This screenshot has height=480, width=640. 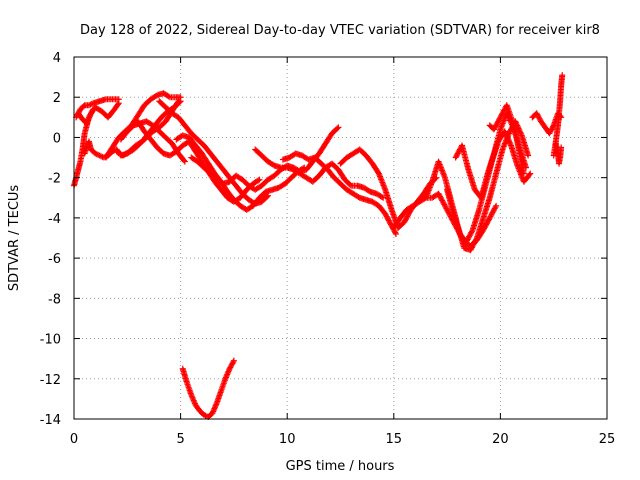 I want to click on y-axis-label: SDTVAR / TECUs, so click(x=14, y=238).